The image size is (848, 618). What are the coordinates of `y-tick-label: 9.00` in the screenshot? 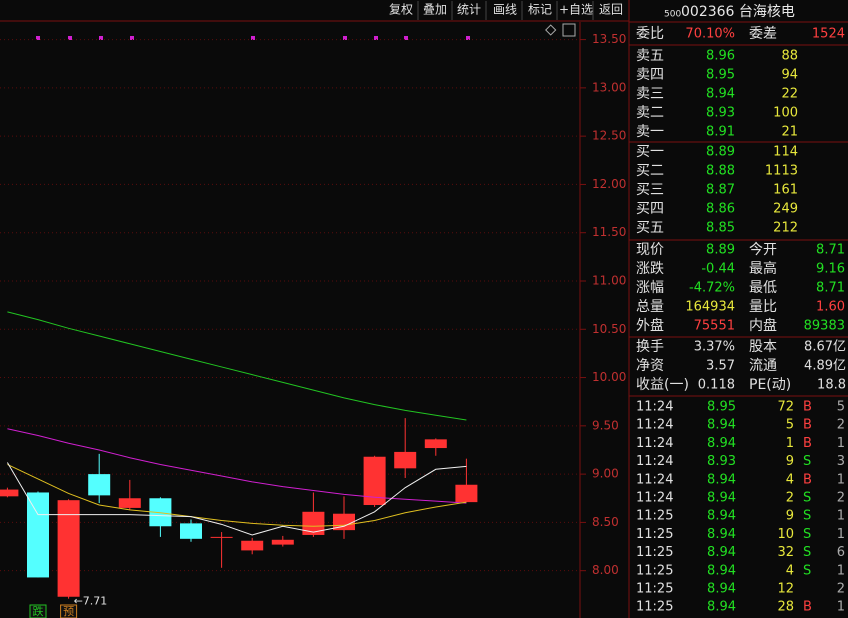 It's located at (605, 474).